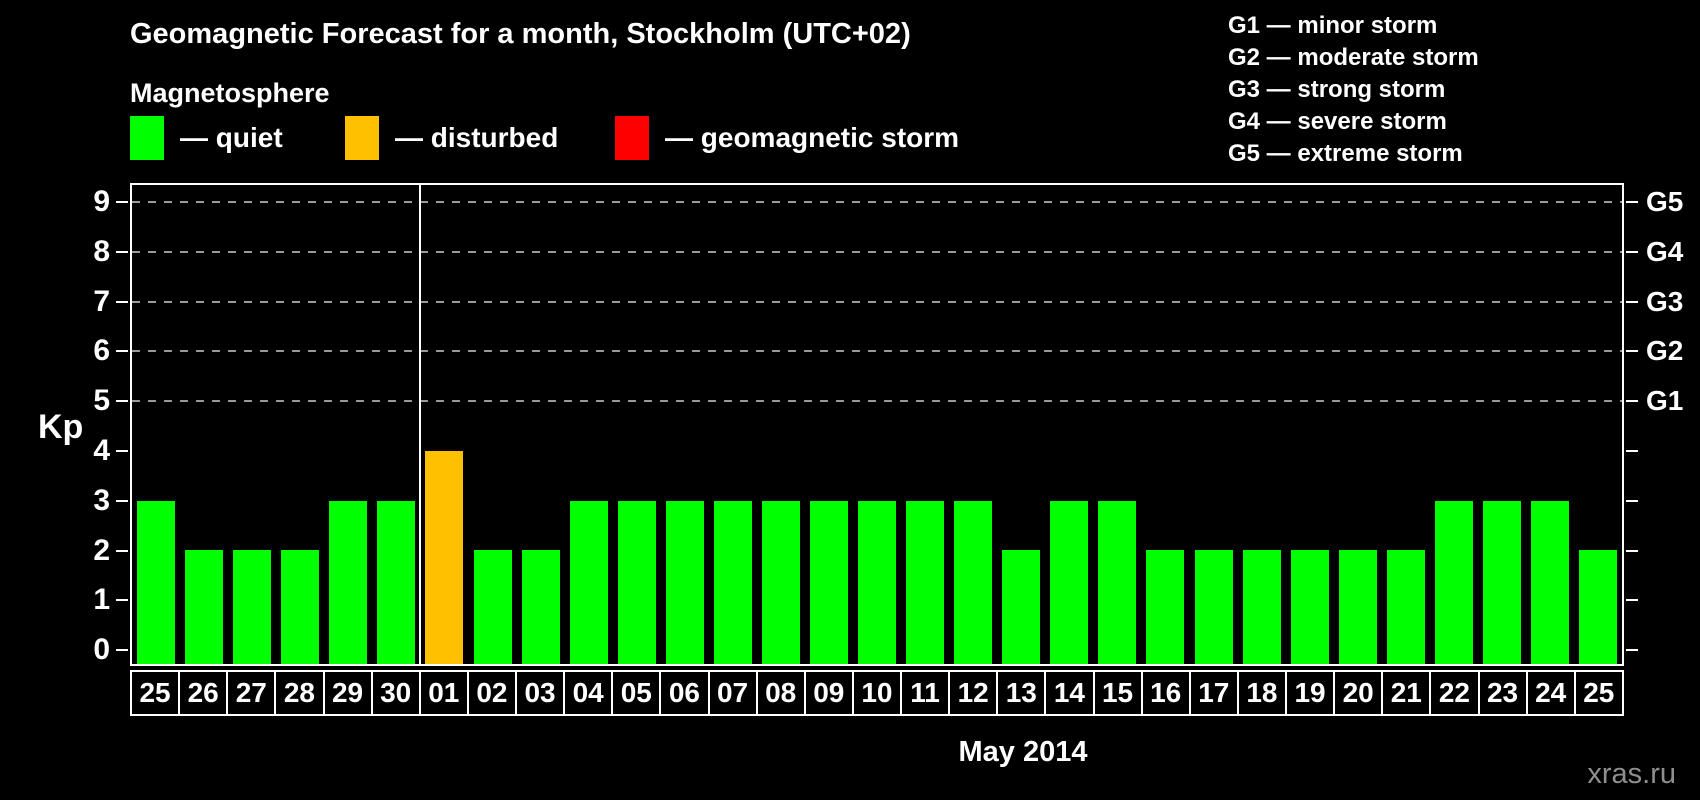  I want to click on disturbed-color-swatch, so click(362, 138).